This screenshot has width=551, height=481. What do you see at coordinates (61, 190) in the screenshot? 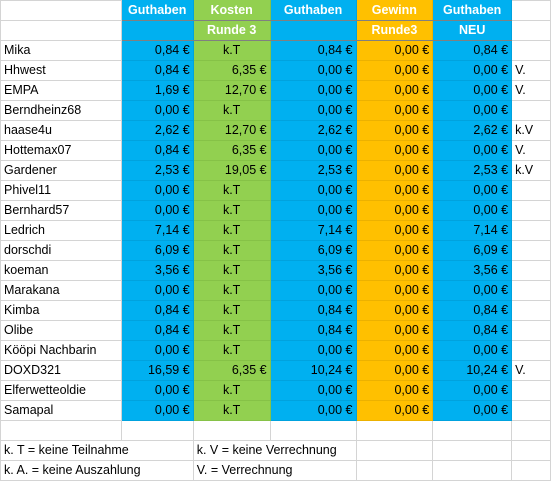
I see `player-name-cell: Phivel11` at bounding box center [61, 190].